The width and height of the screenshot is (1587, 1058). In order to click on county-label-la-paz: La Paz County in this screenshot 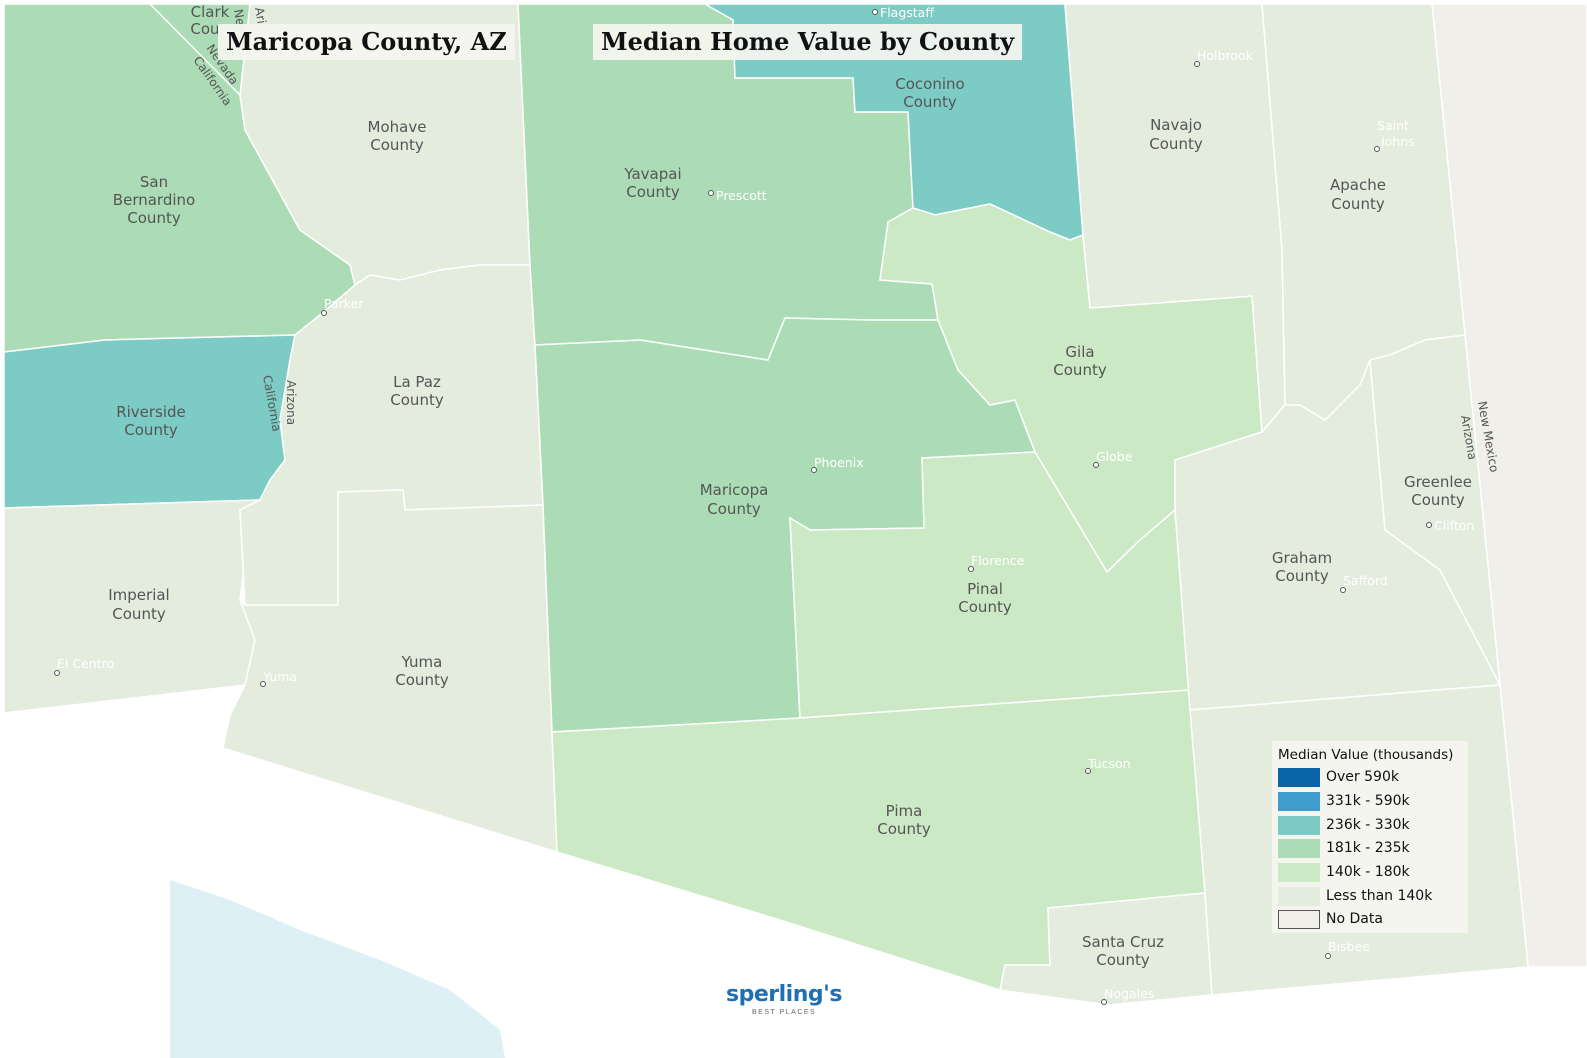, I will do `click(417, 391)`.